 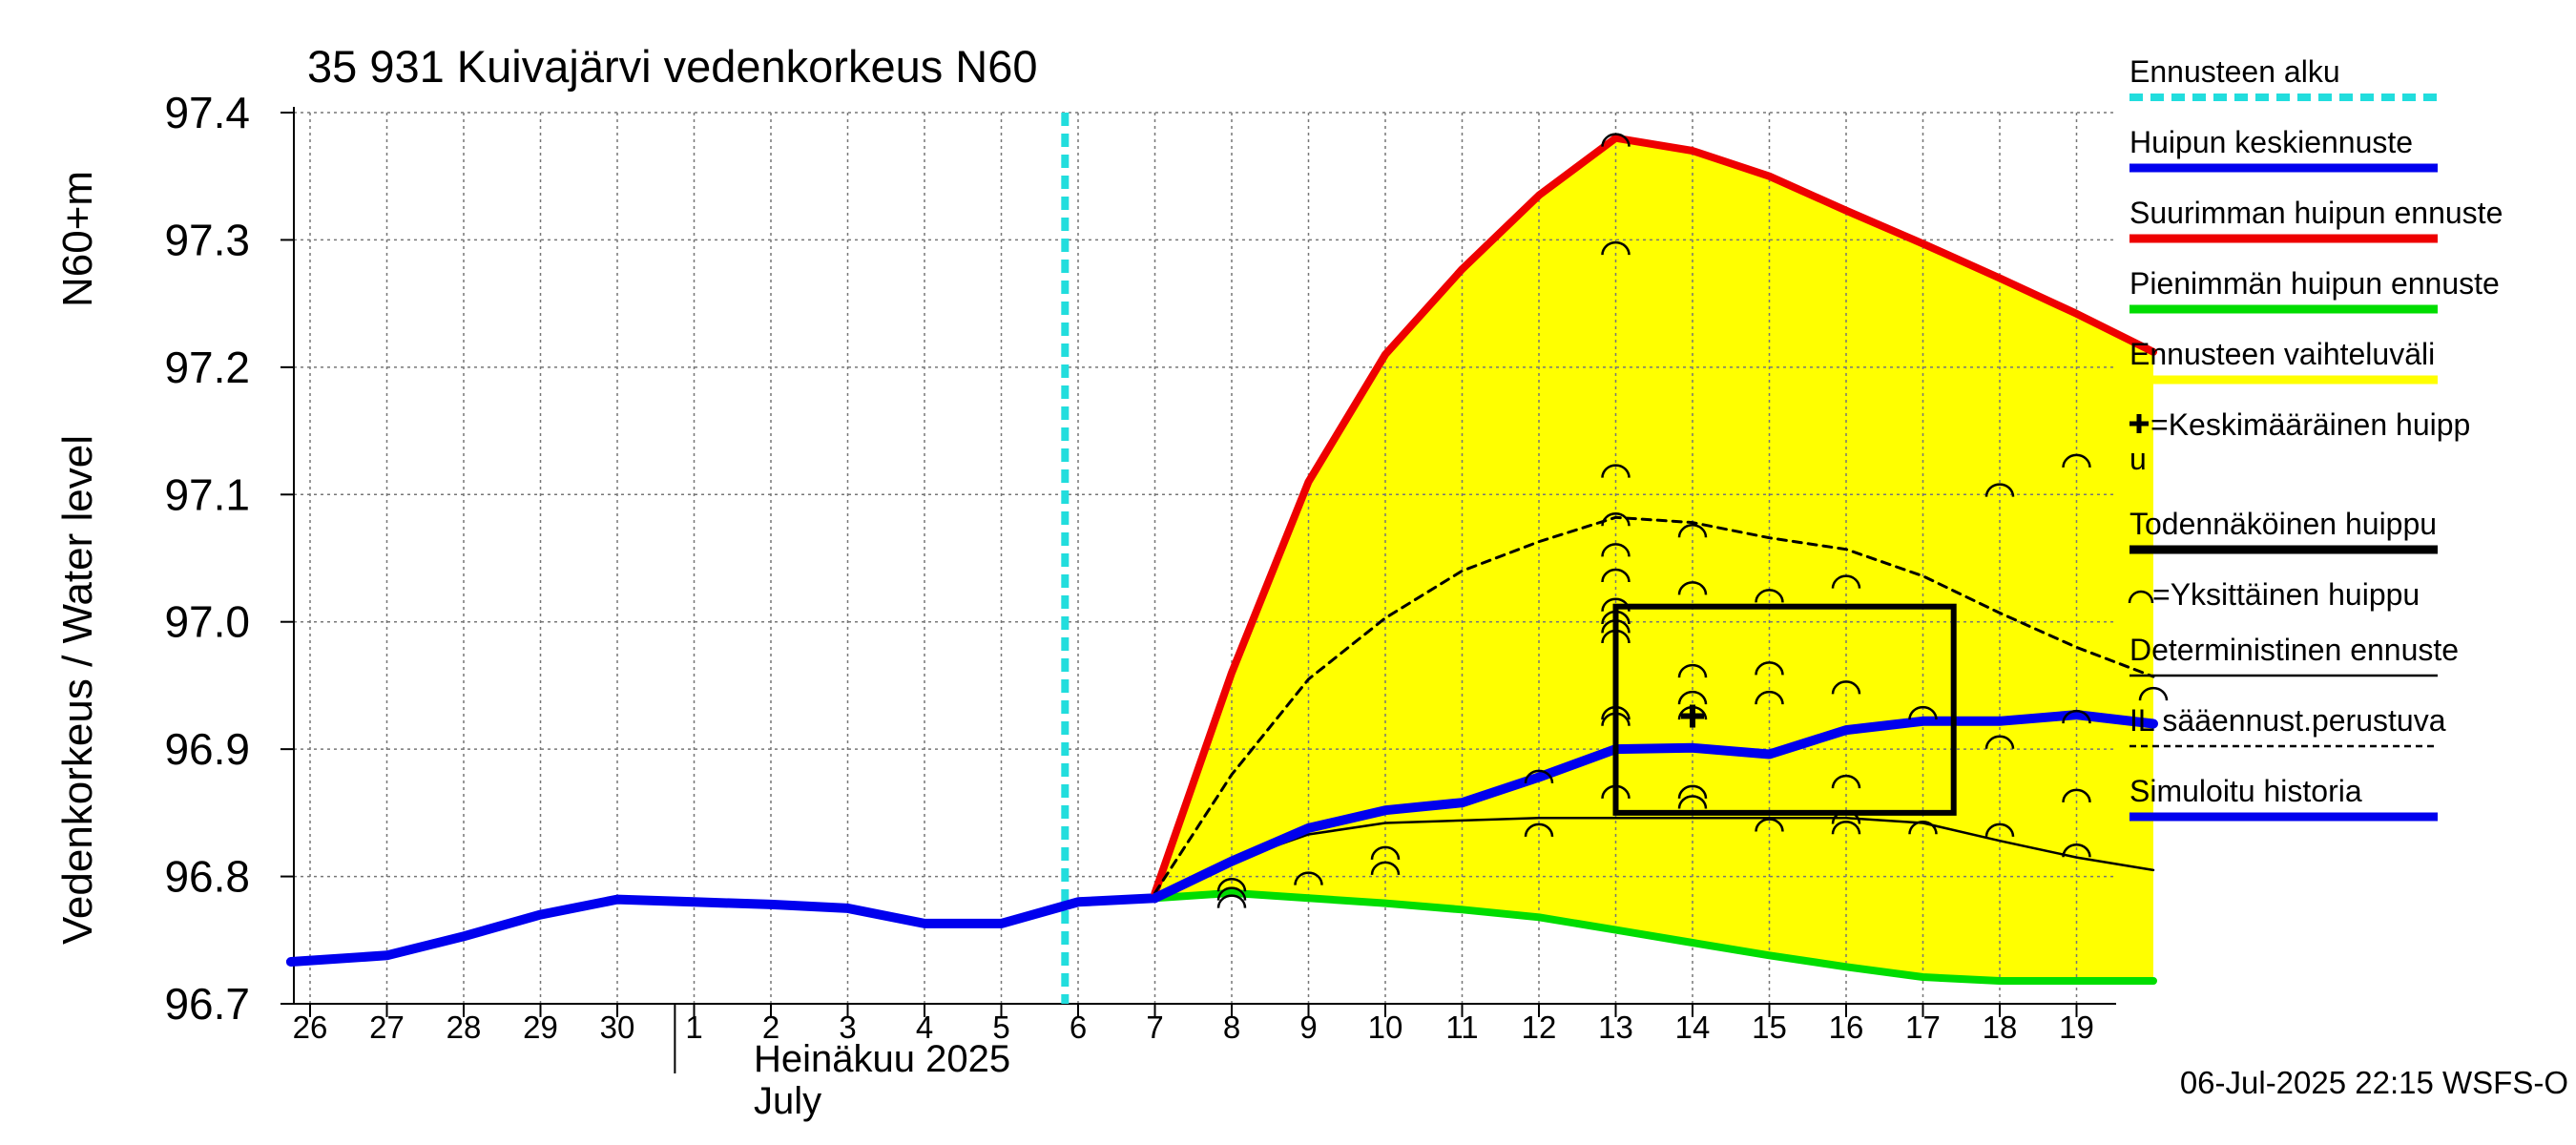 What do you see at coordinates (2245, 791) in the screenshot?
I see `legend-label: Simuloitu historia` at bounding box center [2245, 791].